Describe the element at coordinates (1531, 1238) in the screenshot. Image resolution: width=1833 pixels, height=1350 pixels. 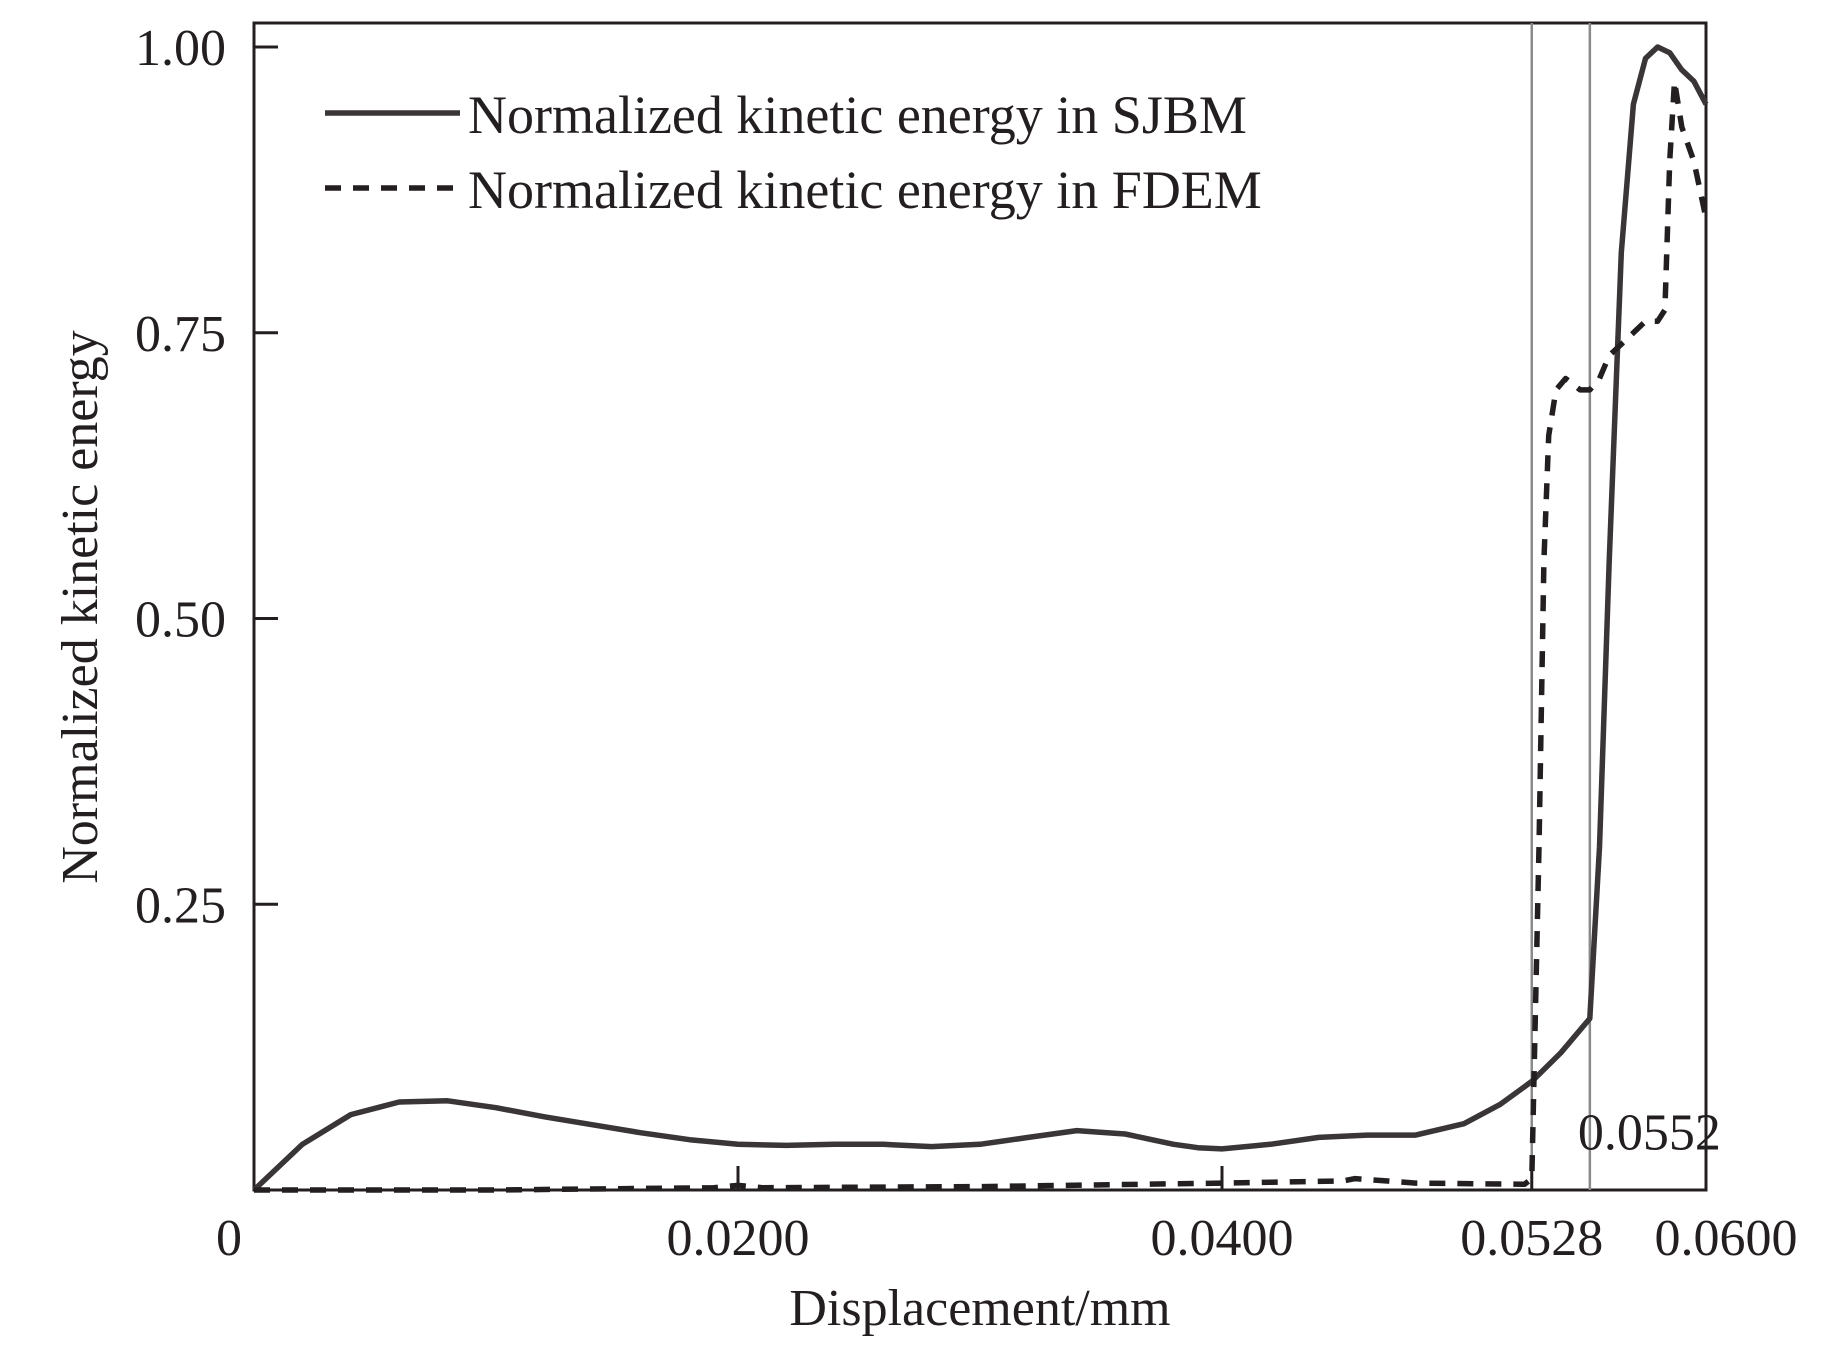
I see `x-tick-label: 0.0528` at that location.